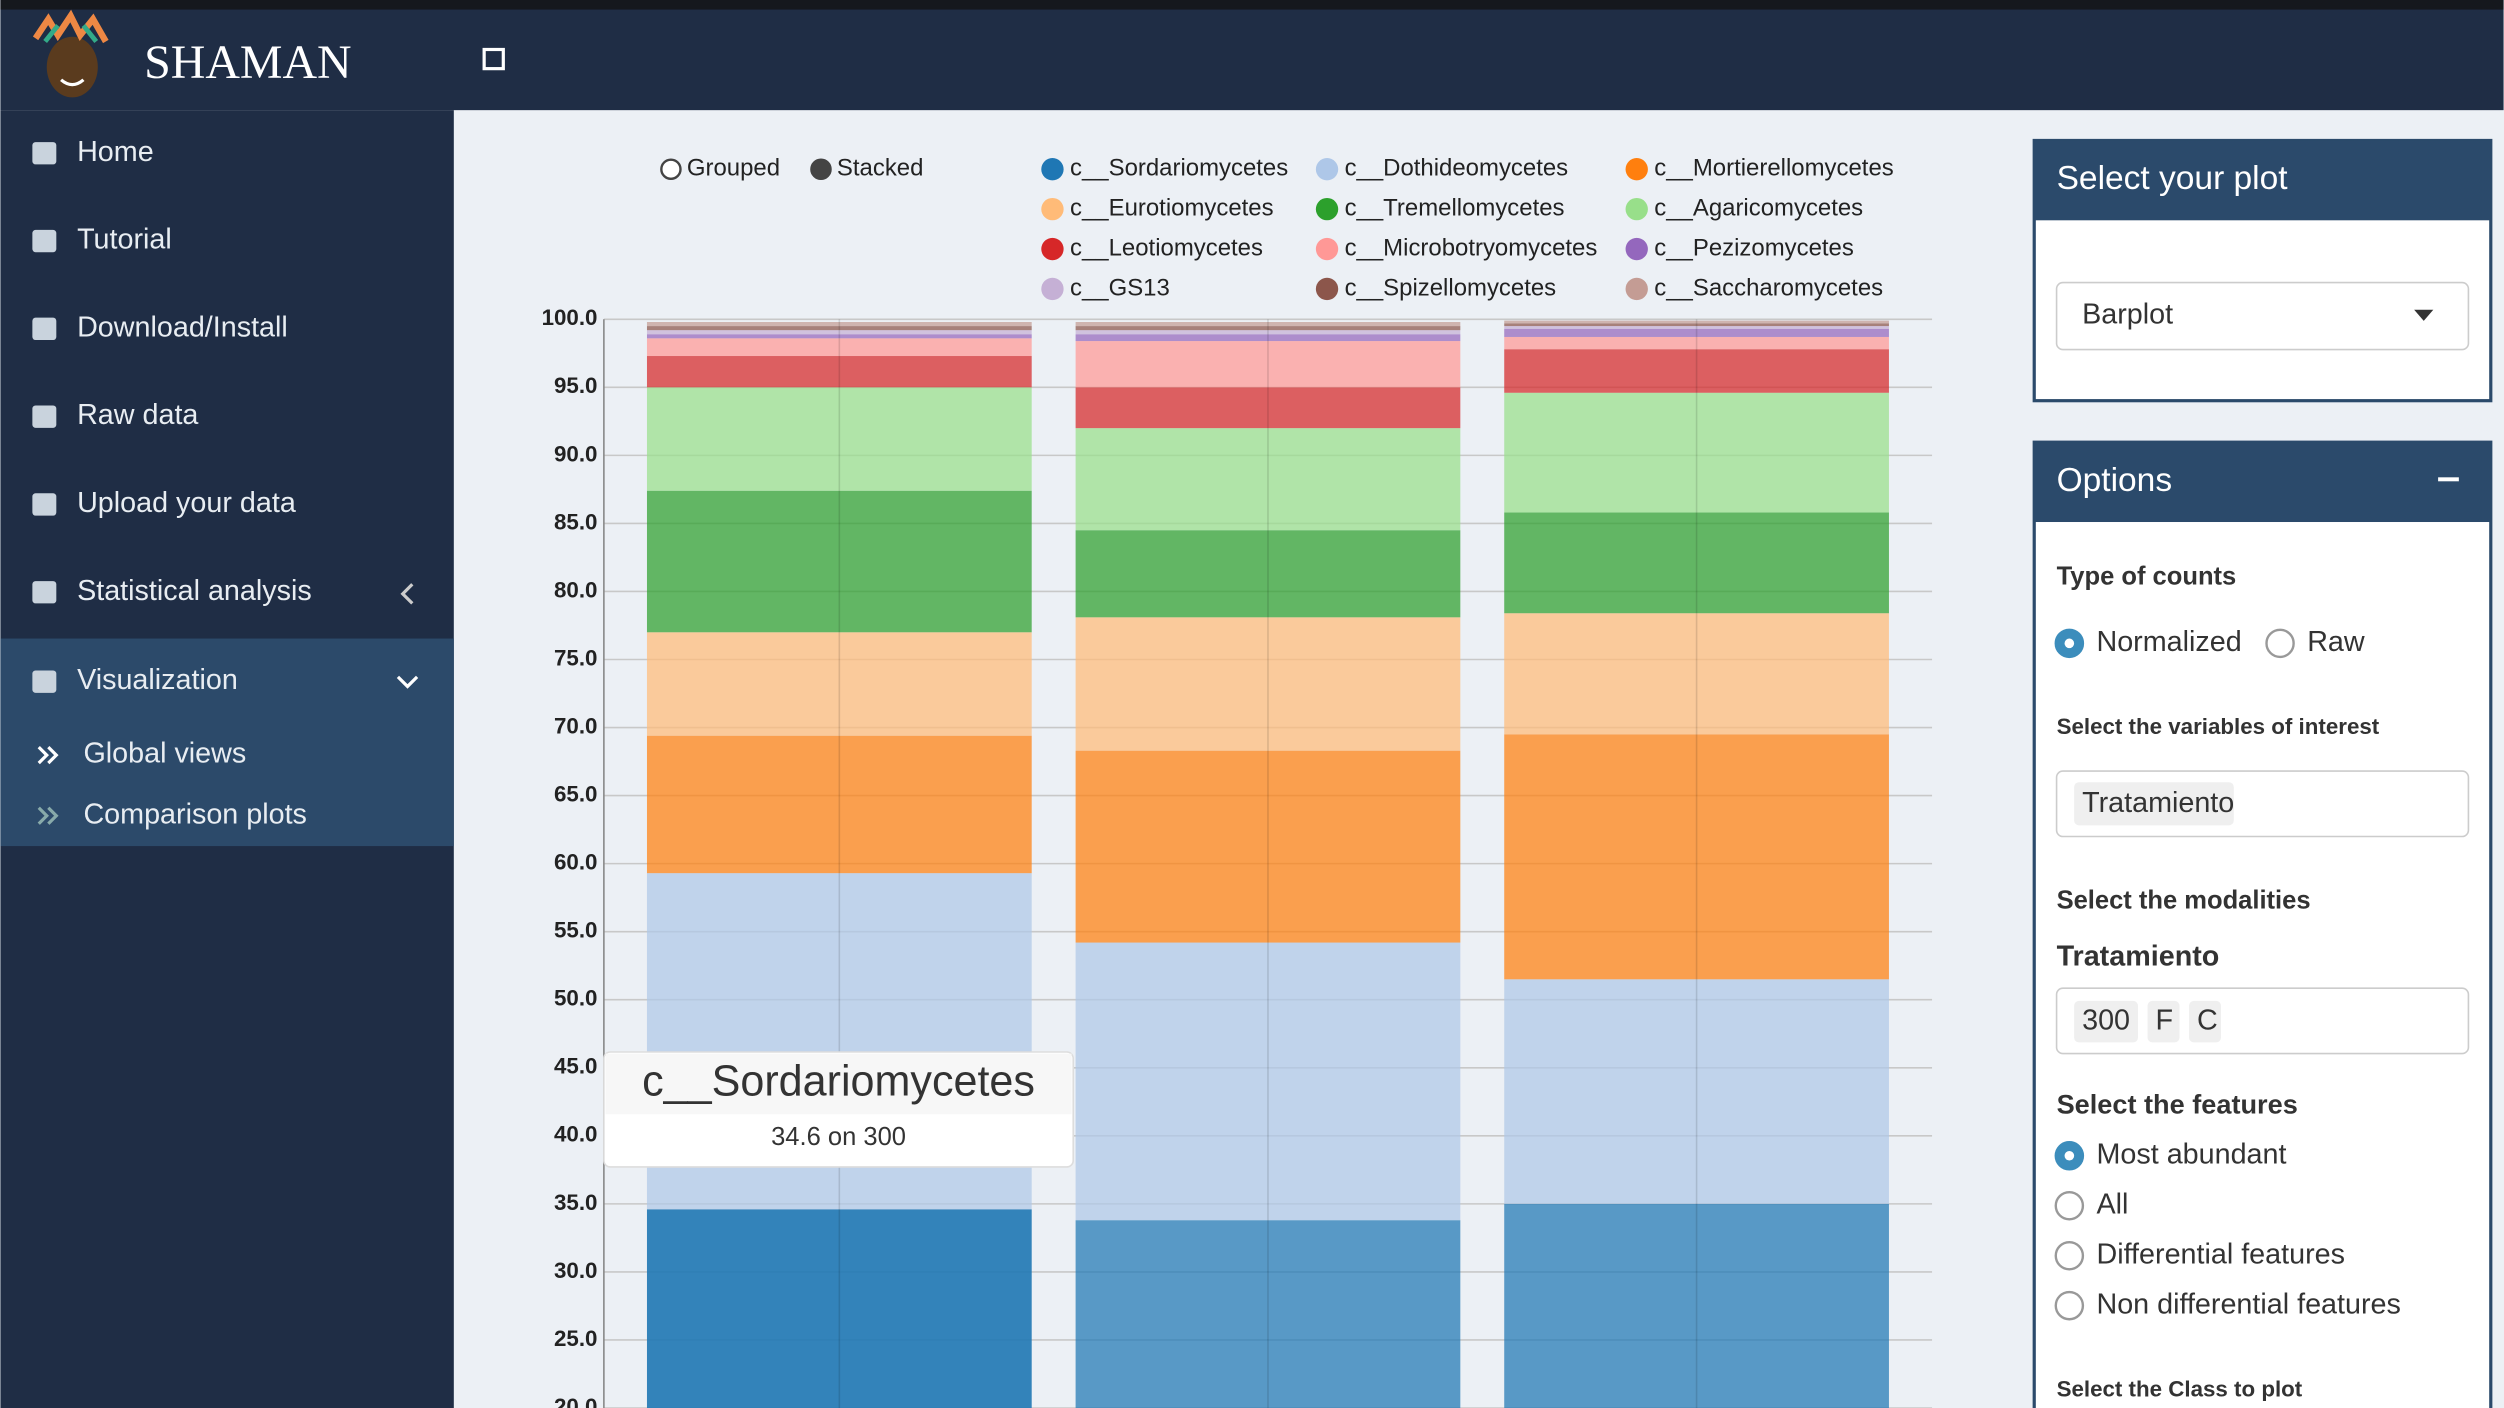 This screenshot has width=2504, height=1408. Describe the element at coordinates (838, 1137) in the screenshot. I see `tooltip-text: 34.6 on 300` at that location.